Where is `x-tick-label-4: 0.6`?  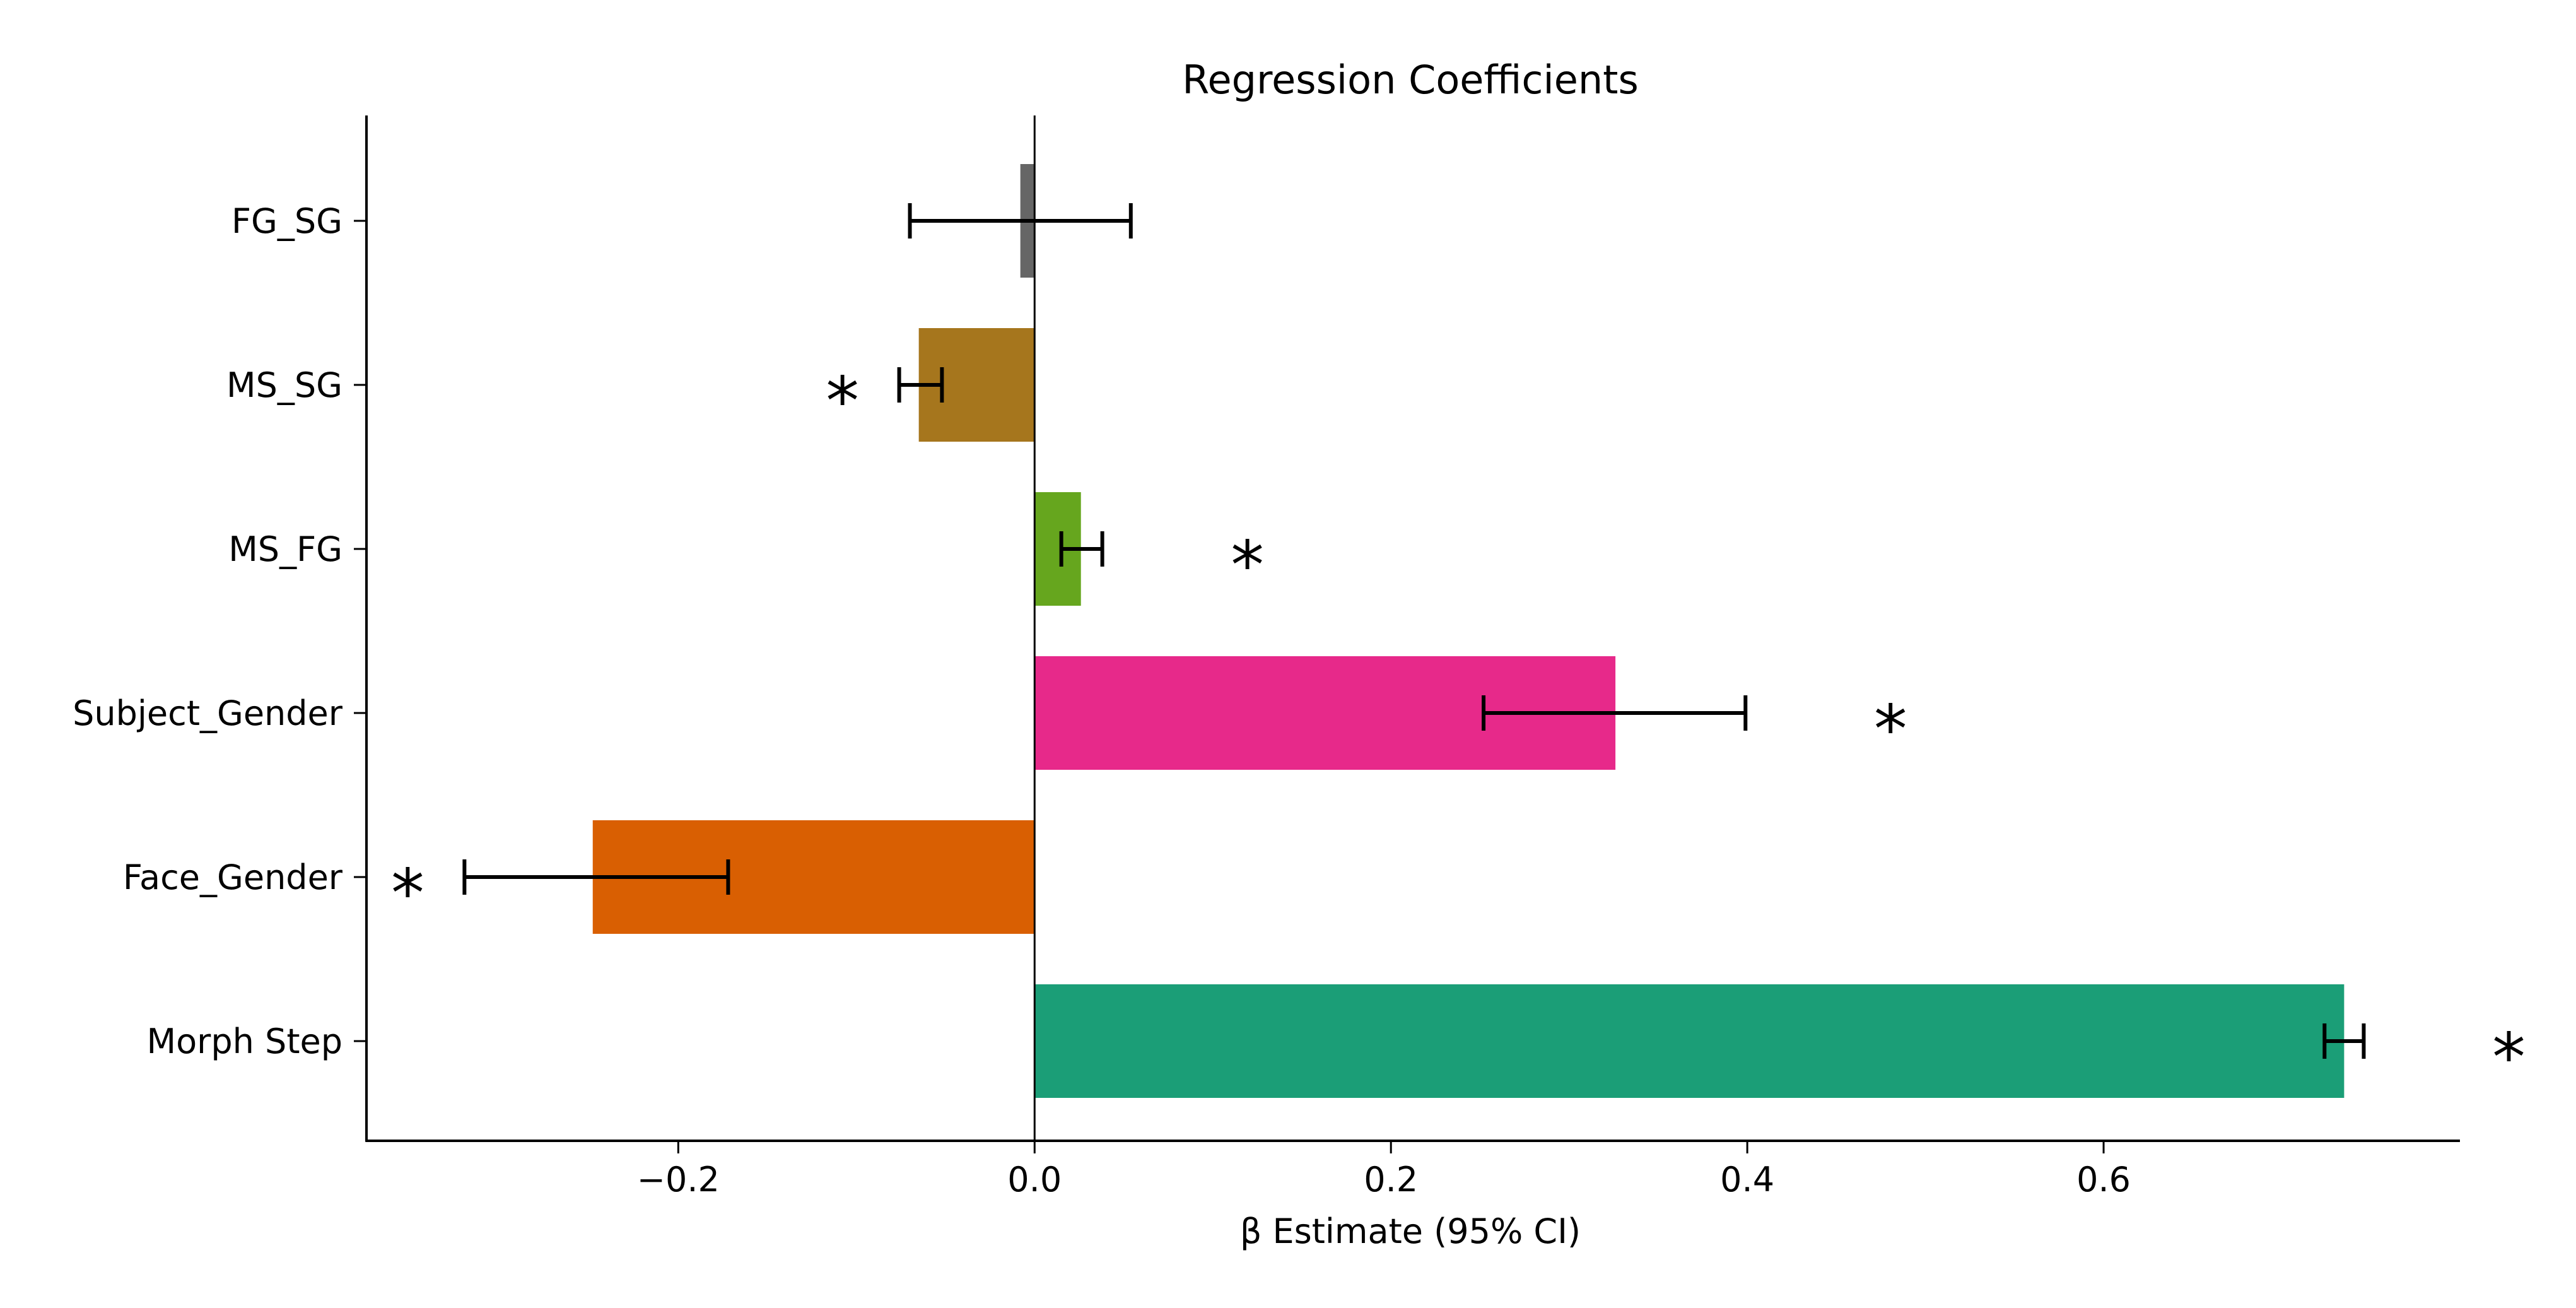
x-tick-label-4: 0.6 is located at coordinates (2103, 1180).